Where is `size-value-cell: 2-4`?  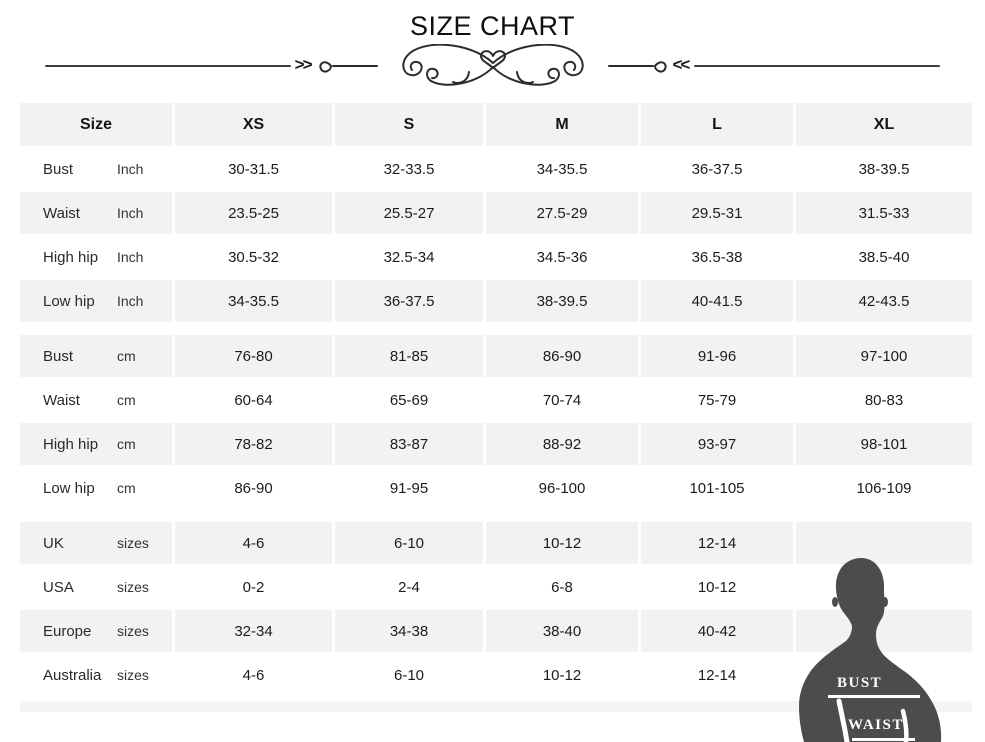
size-value-cell: 2-4 is located at coordinates (407, 587).